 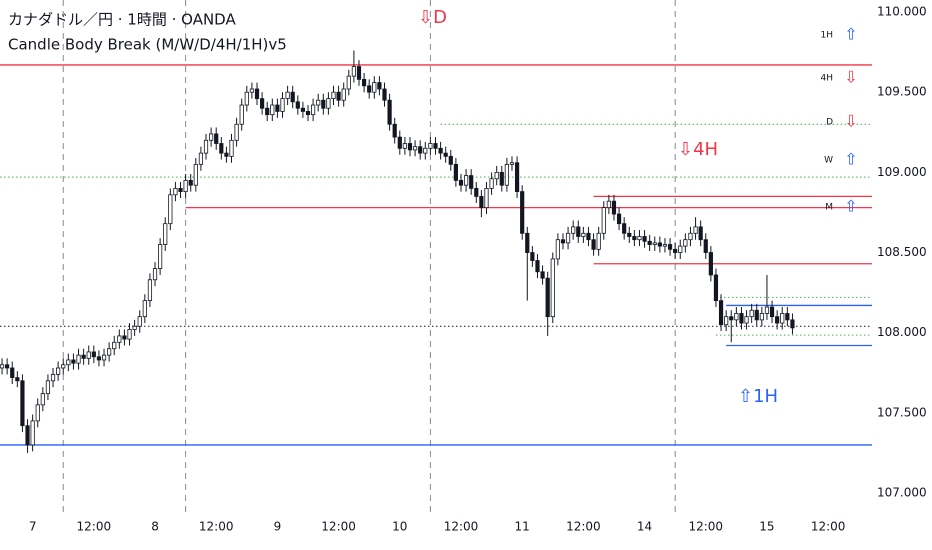 What do you see at coordinates (147, 45) in the screenshot?
I see `chart-subtitle: Candle Body Break (M/W/D/4H/1H)v5` at bounding box center [147, 45].